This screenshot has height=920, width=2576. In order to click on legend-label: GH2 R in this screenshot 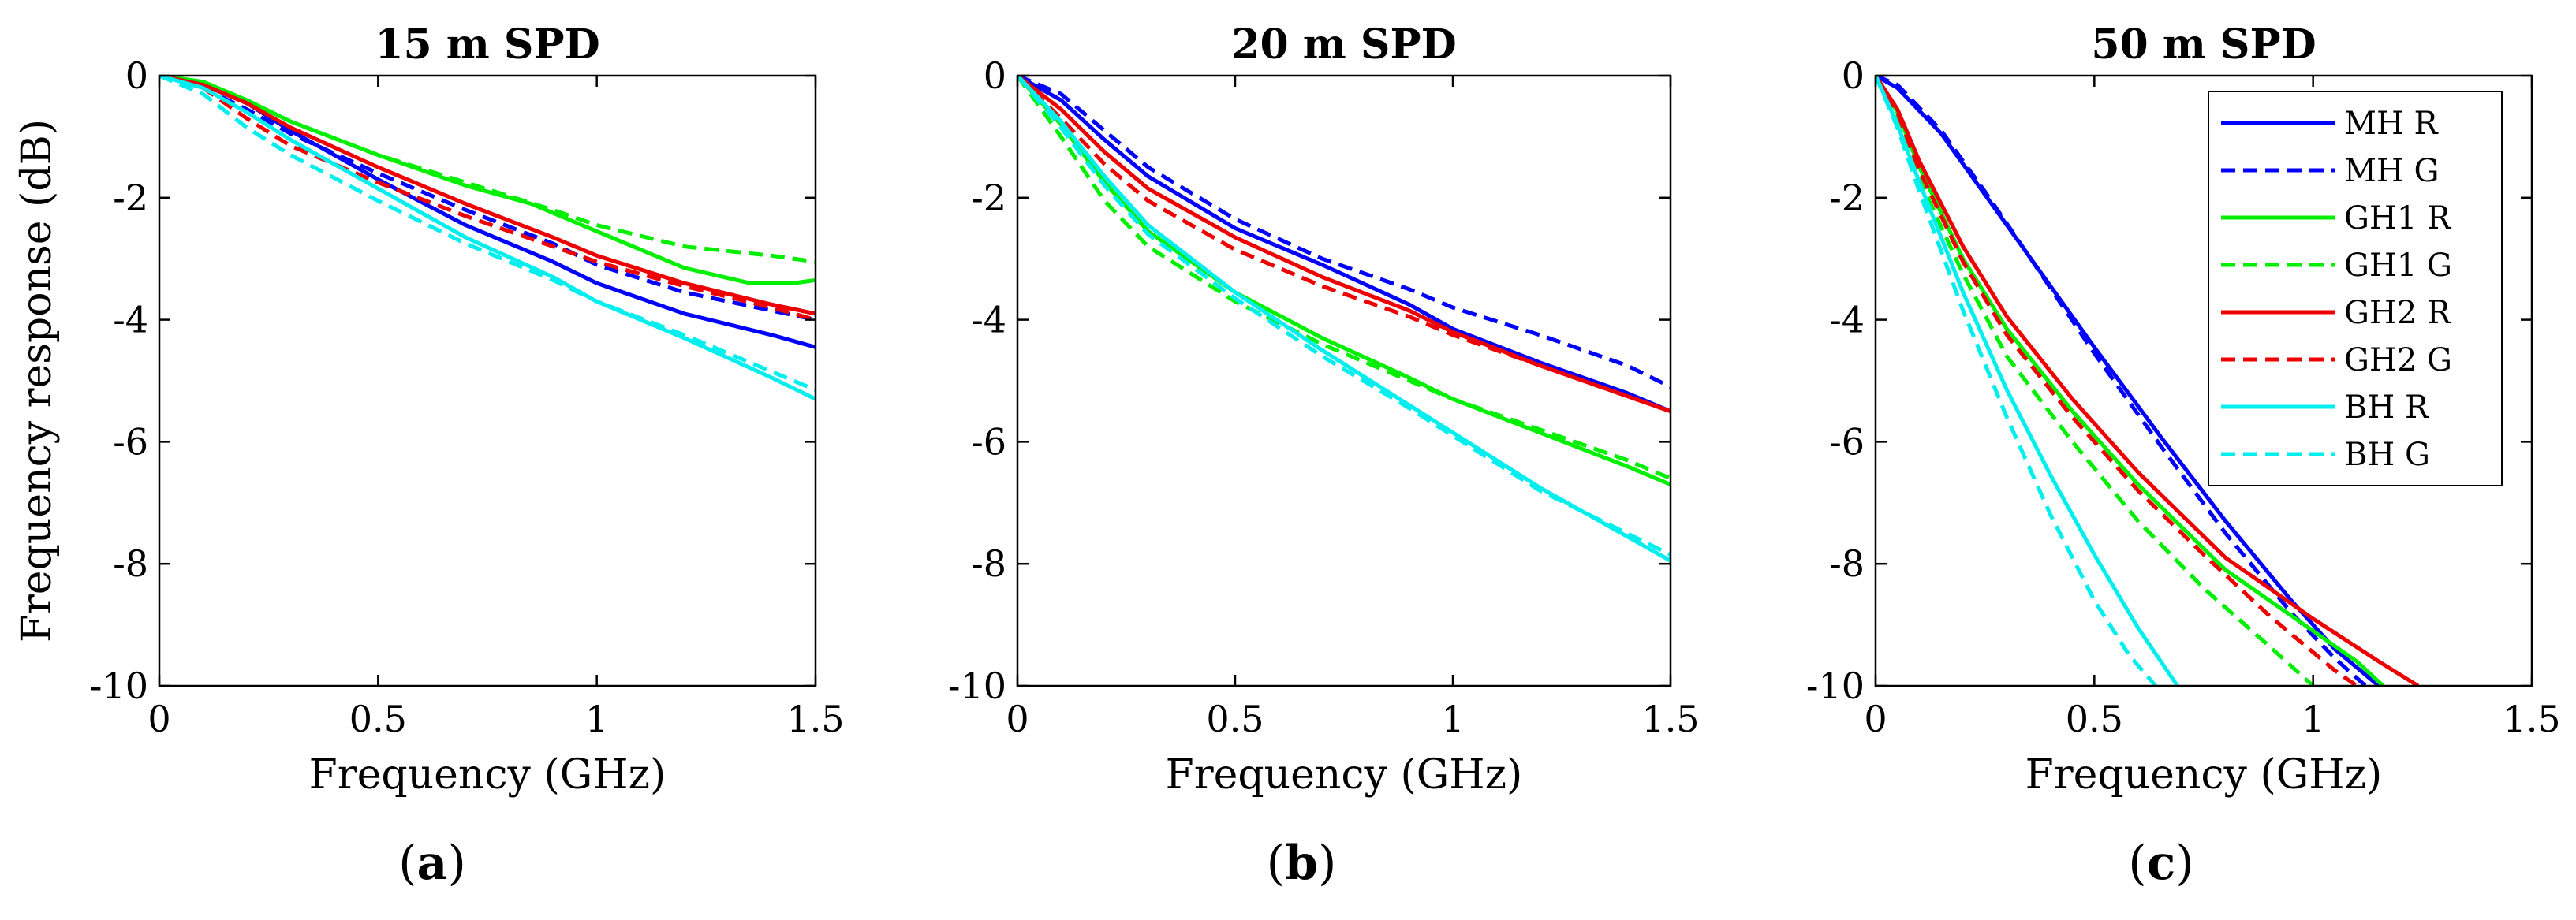, I will do `click(2398, 313)`.